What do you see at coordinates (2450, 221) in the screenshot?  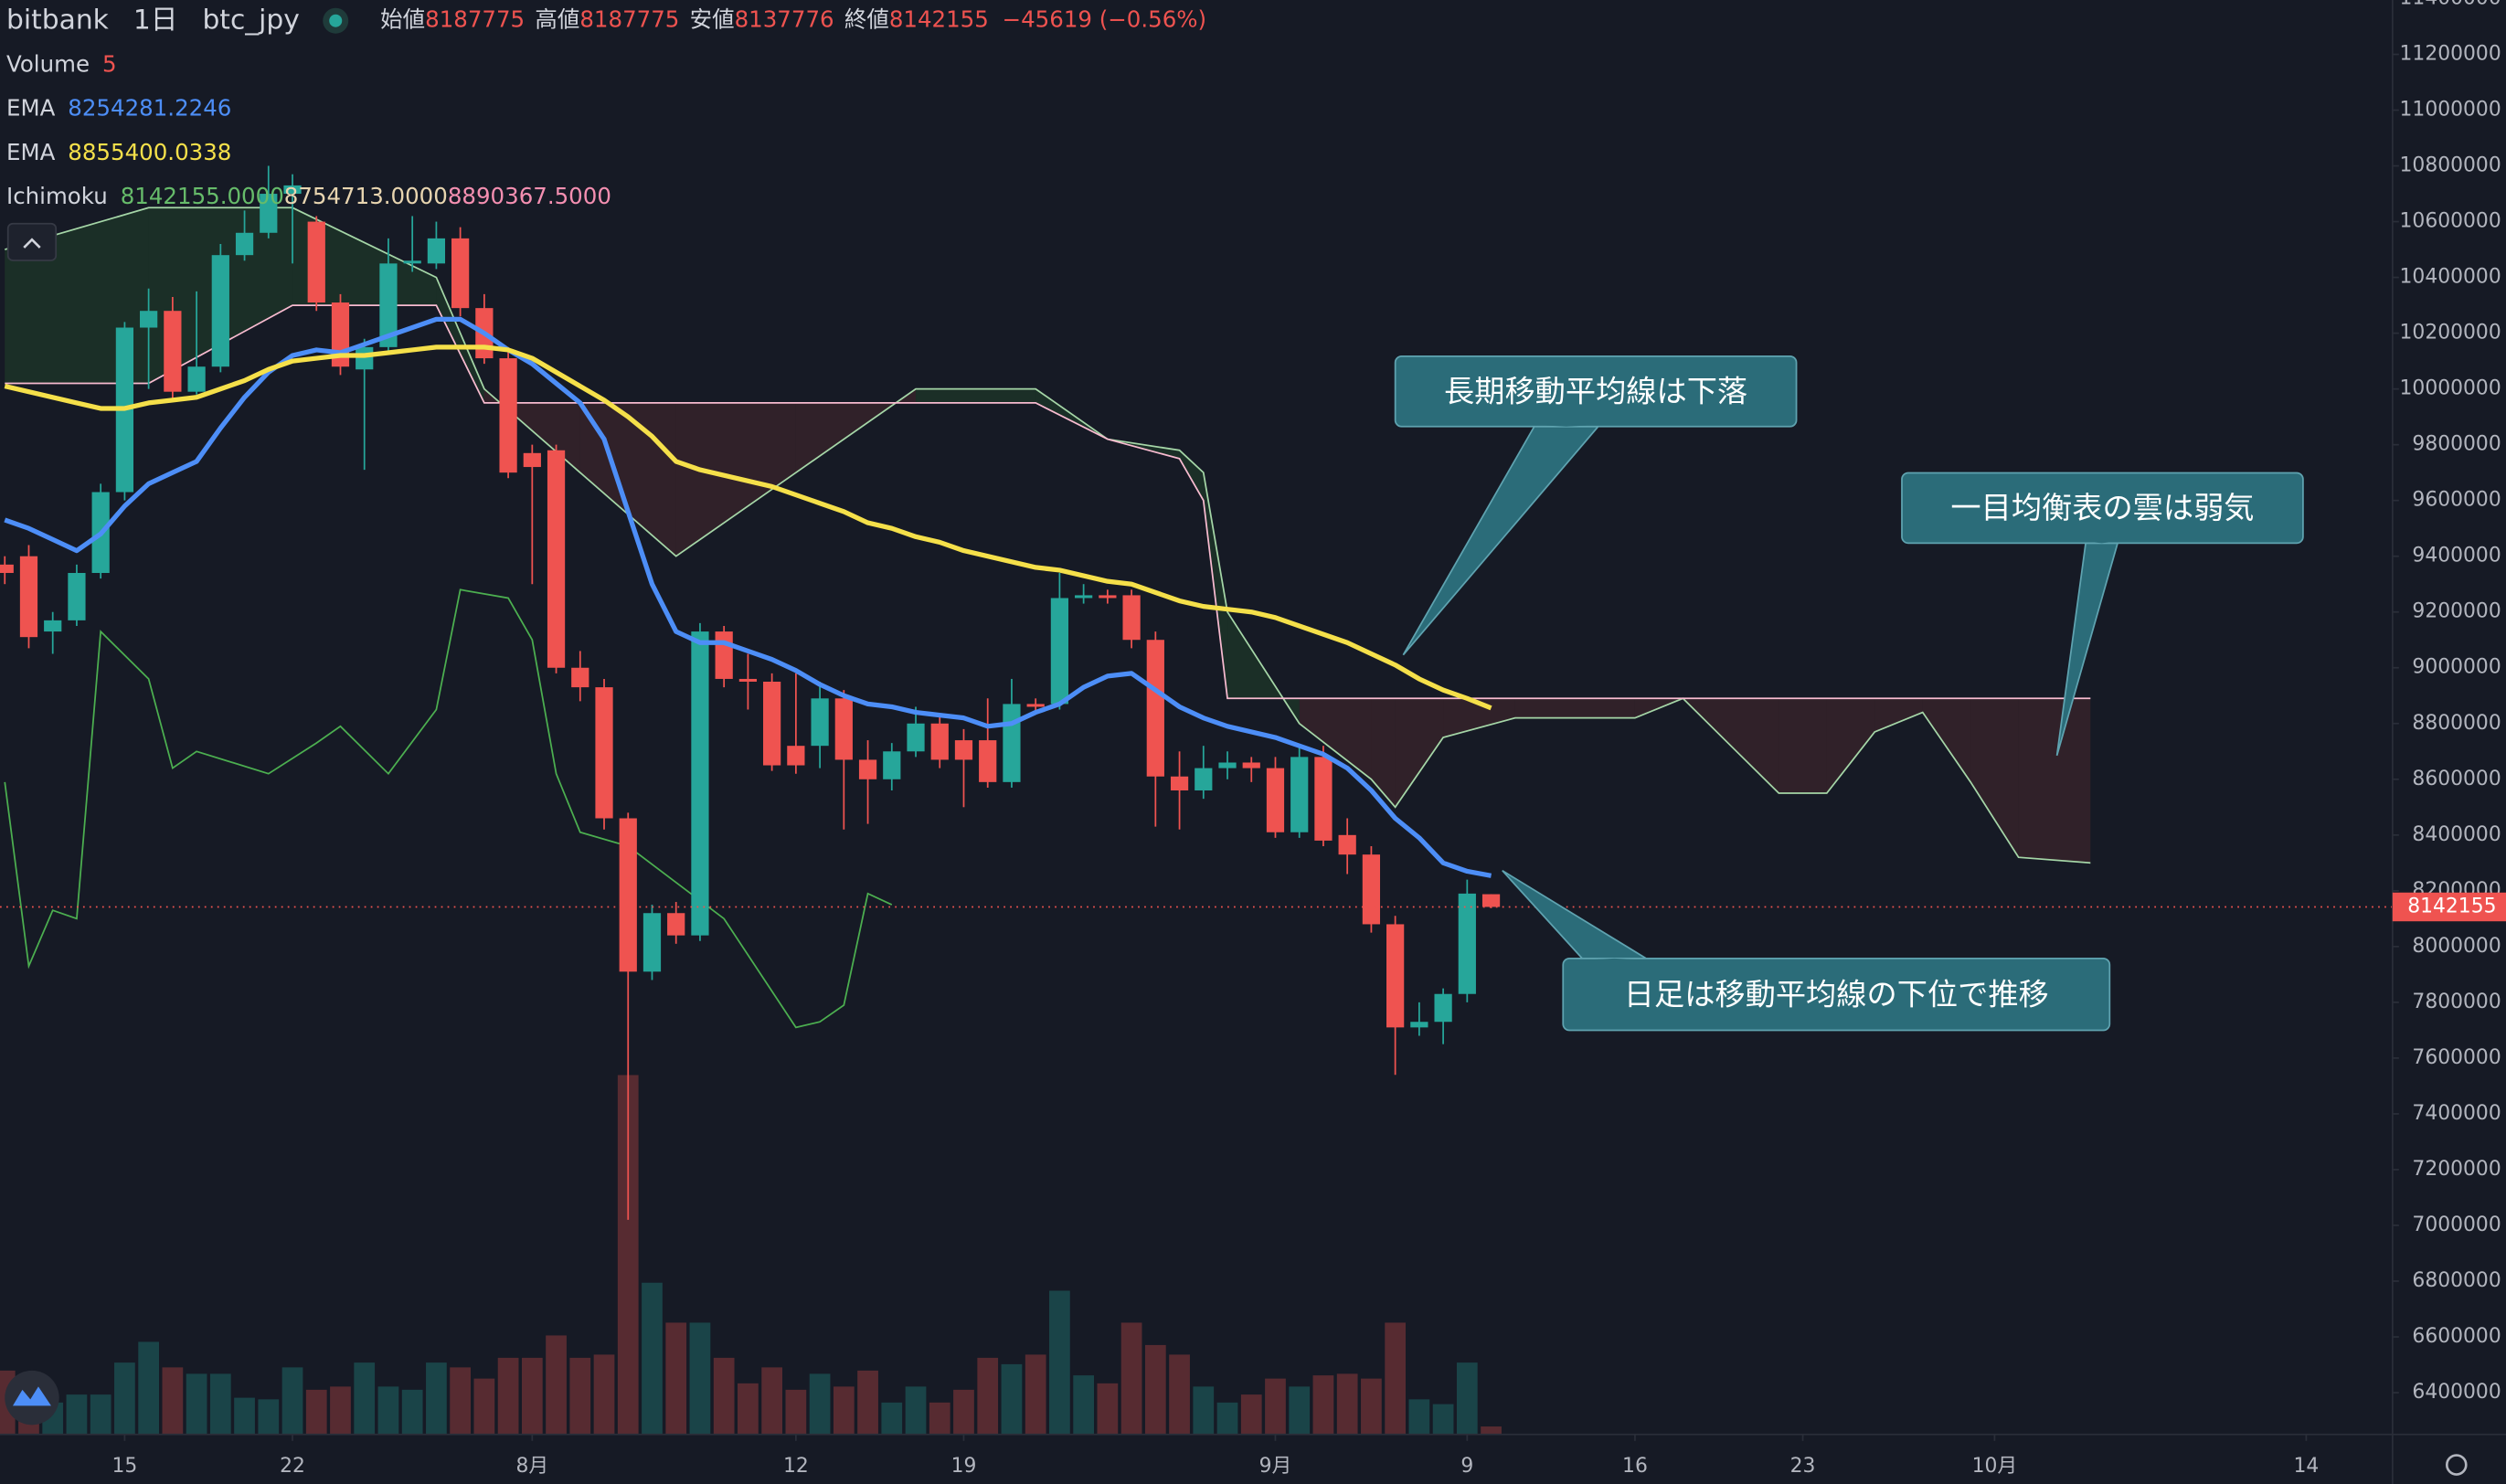 I see `y-tick-label: 10600000` at bounding box center [2450, 221].